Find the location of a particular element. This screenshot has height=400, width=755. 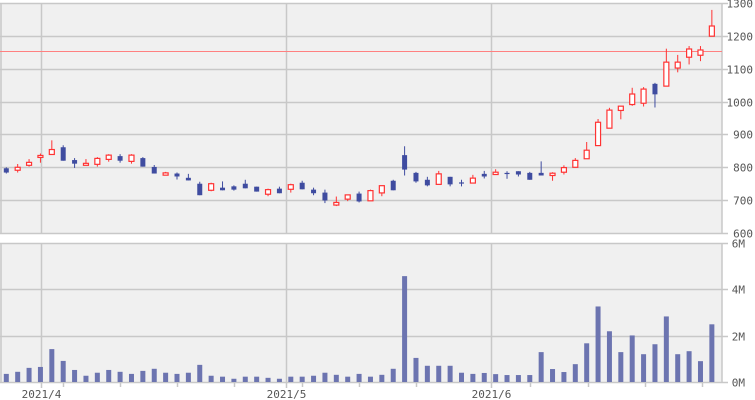

price-tick-label: 800 is located at coordinates (743, 168).